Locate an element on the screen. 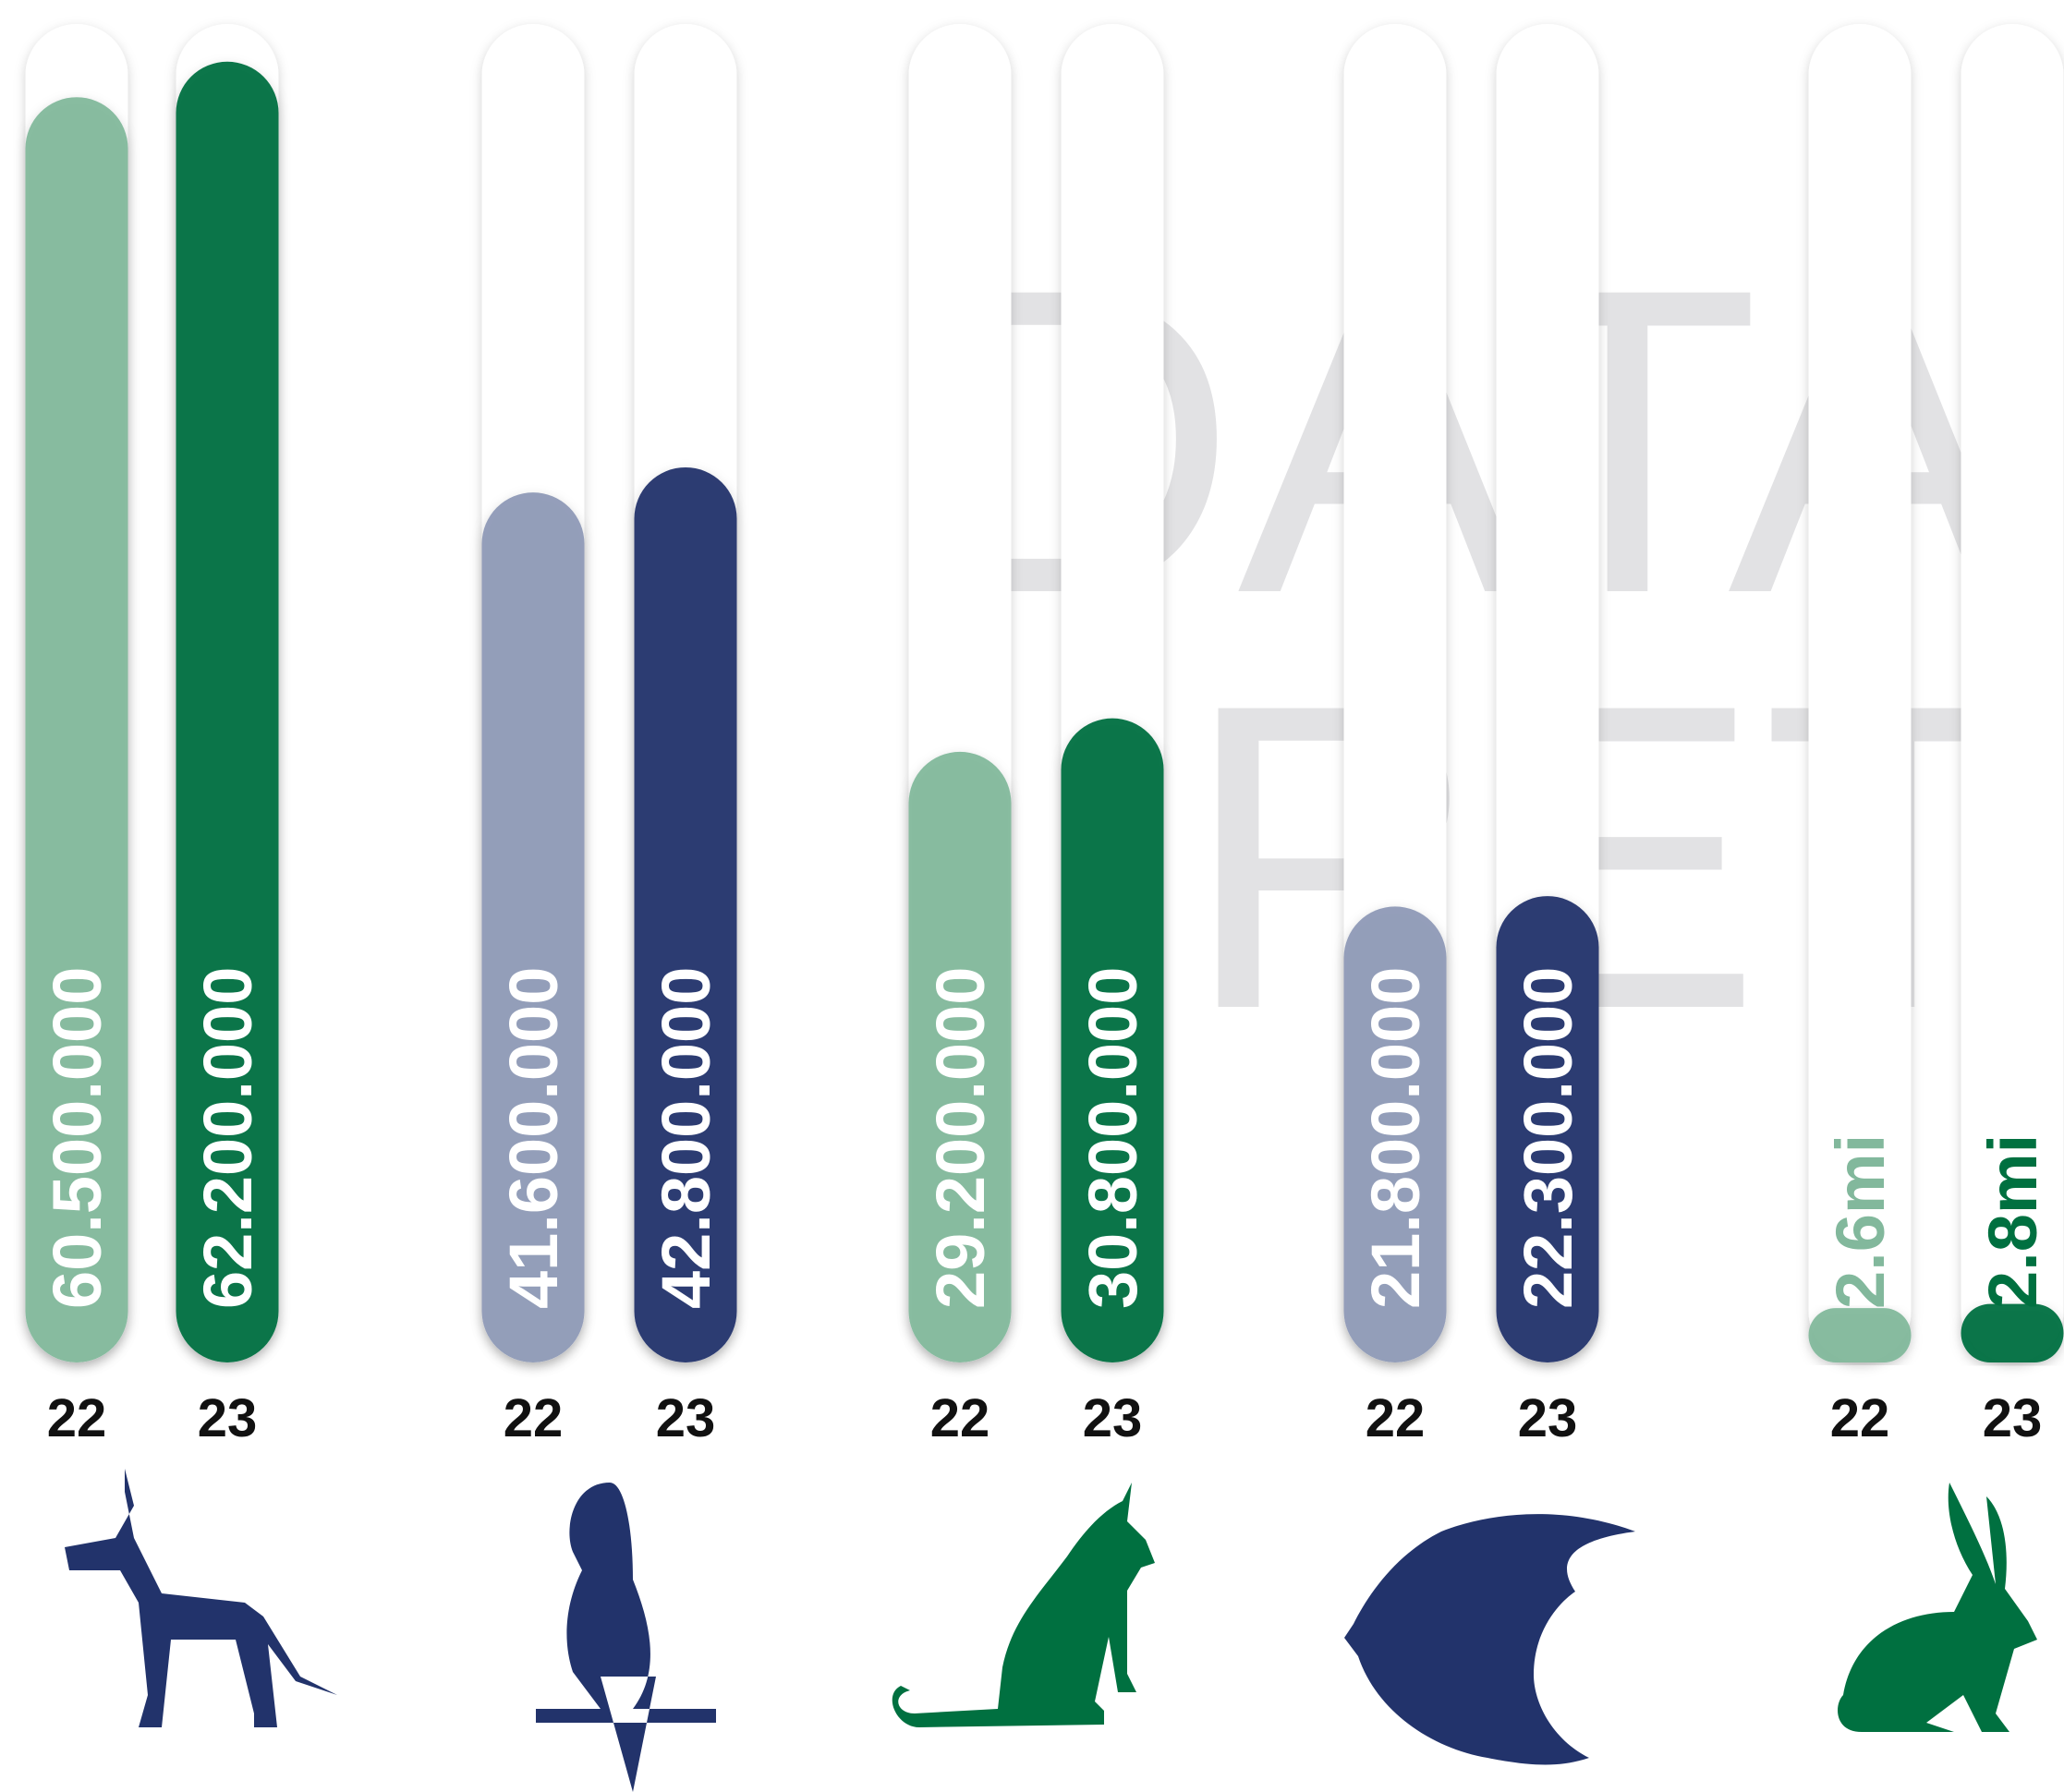 Image resolution: width=2064 pixels, height=1792 pixels. cat-icon is located at coordinates (1023, 1605).